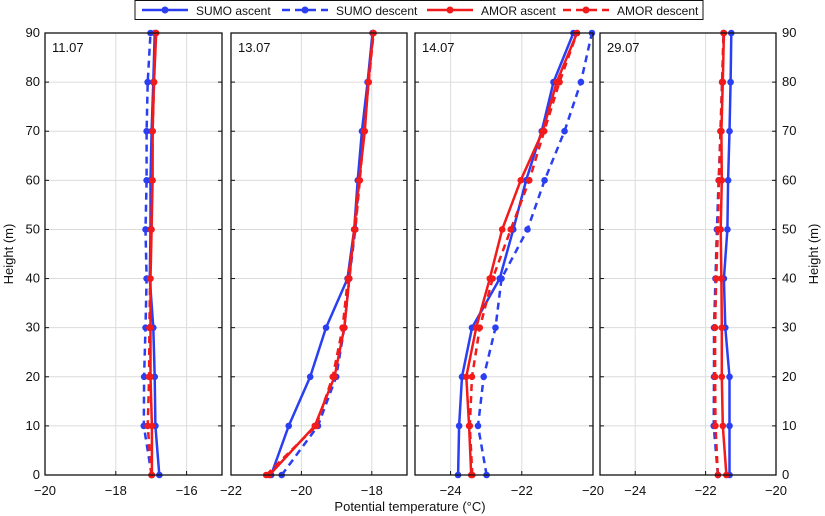  I want to click on legend-label: AMOR ascent, so click(518, 11).